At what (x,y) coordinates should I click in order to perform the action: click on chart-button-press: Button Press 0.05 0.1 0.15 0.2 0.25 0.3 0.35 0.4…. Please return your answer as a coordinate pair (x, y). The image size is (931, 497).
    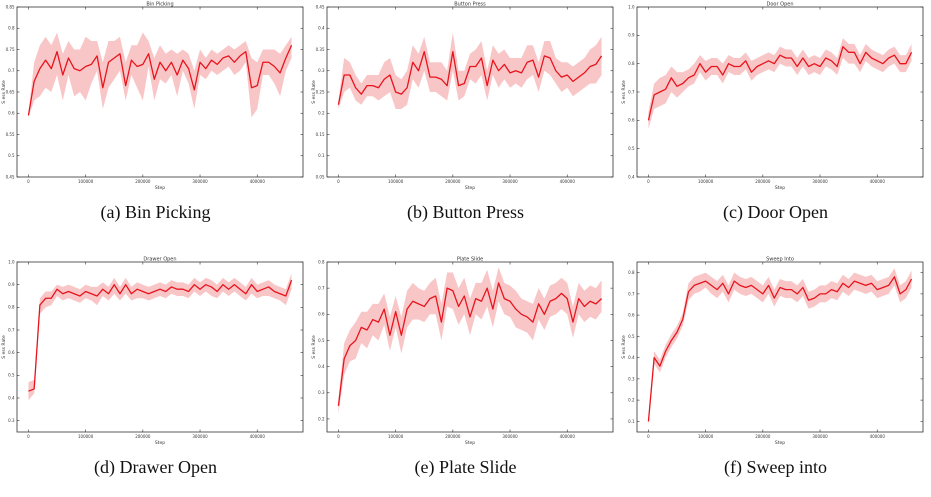
    Looking at the image, I should click on (462, 96).